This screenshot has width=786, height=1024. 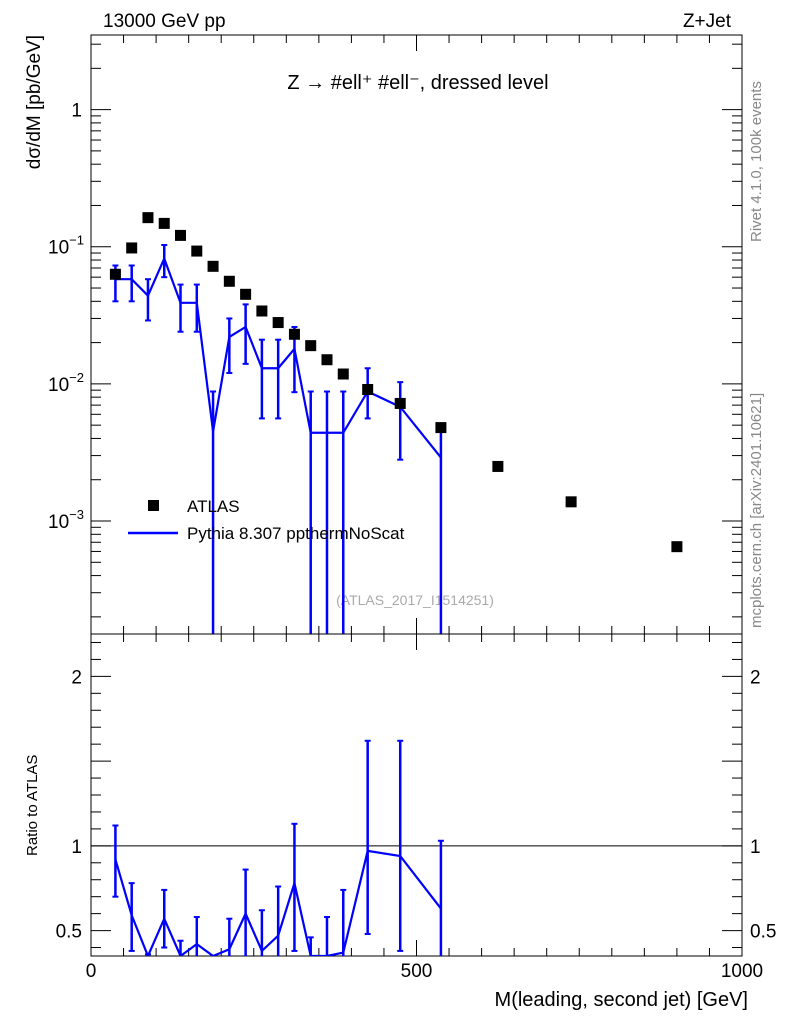 I want to click on main-title: Z → #ell⁺ #ell⁻, dressed level, so click(x=417, y=83).